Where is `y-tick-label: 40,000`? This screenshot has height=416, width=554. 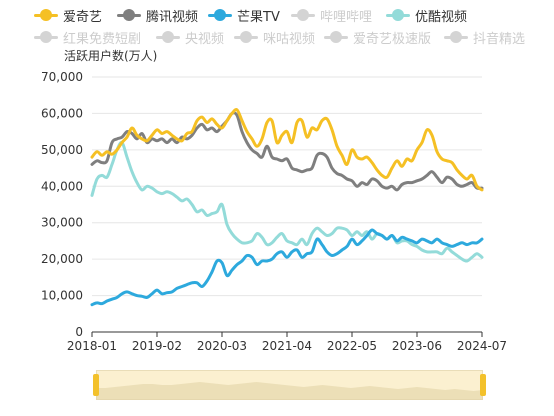
y-tick-label: 40,000 is located at coordinates (62, 186).